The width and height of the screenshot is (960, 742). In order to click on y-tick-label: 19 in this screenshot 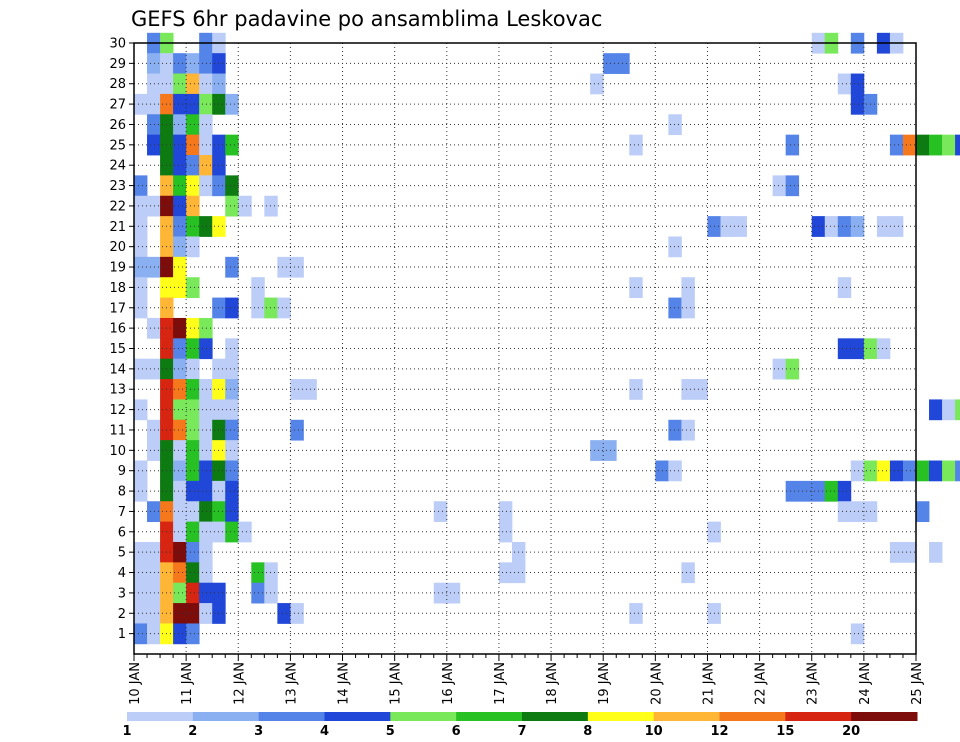, I will do `click(117, 268)`.